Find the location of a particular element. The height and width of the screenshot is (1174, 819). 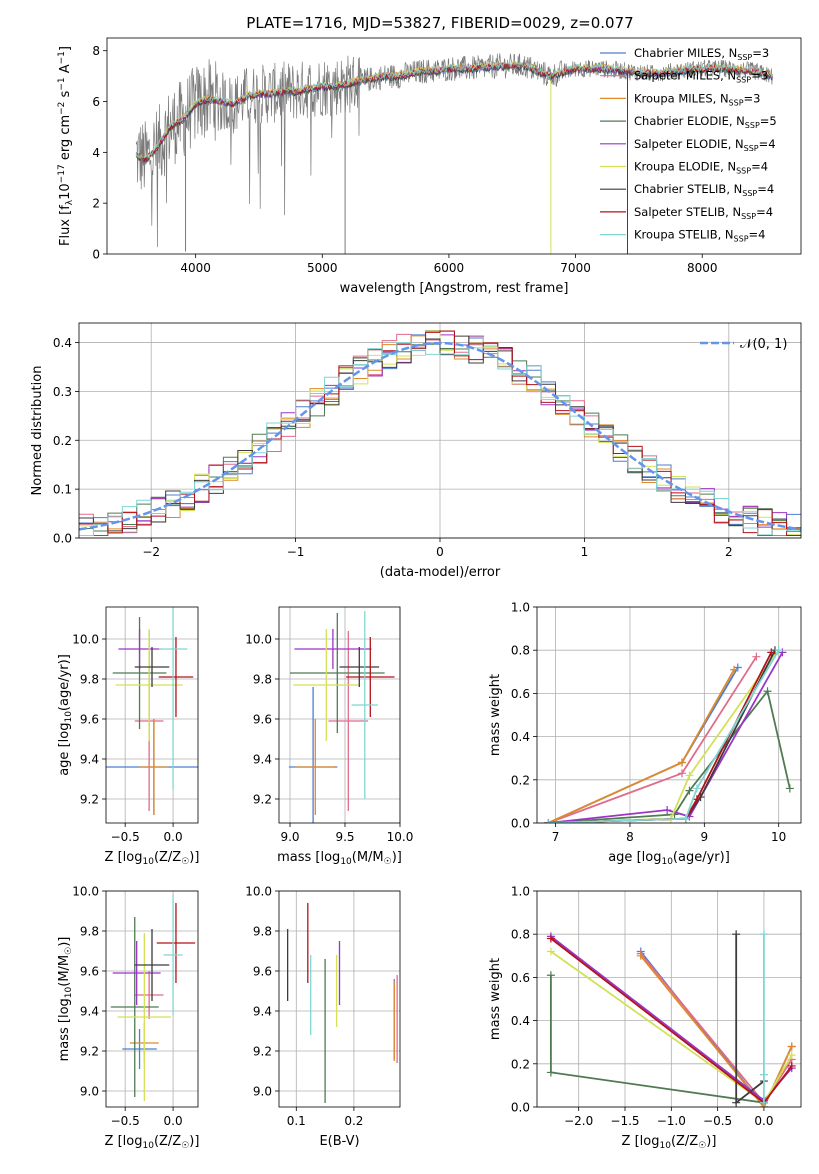

x-axis-label: mass [log10(M/M☉)] is located at coordinates (339, 858).